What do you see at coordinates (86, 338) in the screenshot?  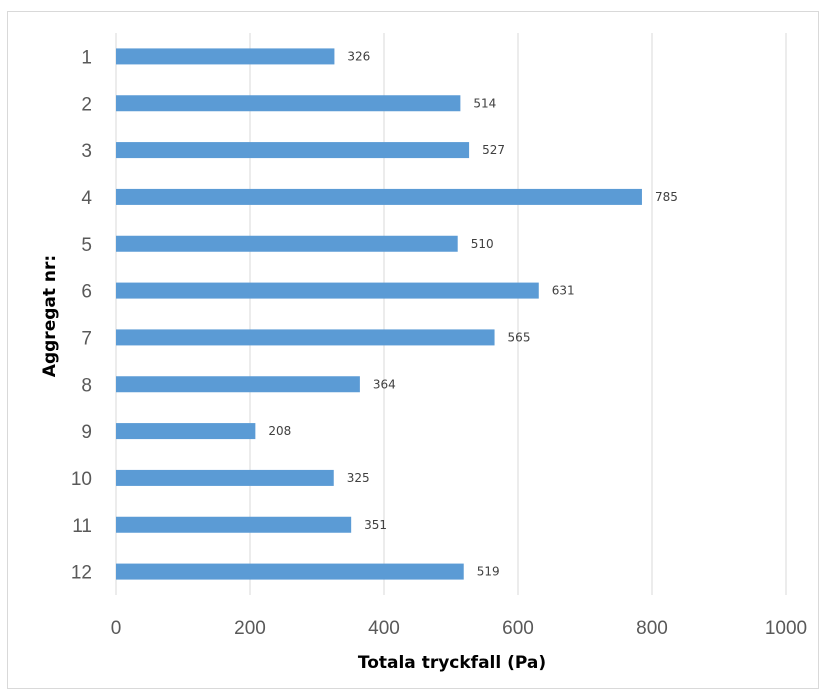 I see `category-label: 7` at bounding box center [86, 338].